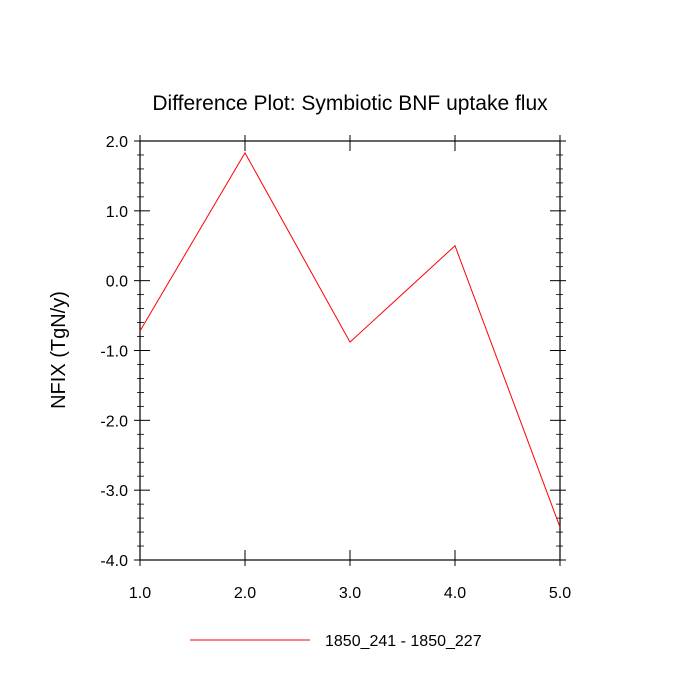  Describe the element at coordinates (455, 593) in the screenshot. I see `x-tick-label: 4.0` at that location.